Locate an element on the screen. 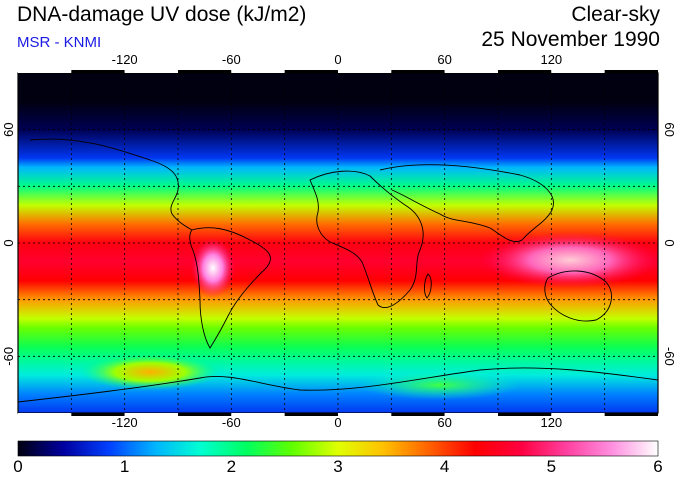 This screenshot has width=678, height=480. colorbar-tick-label: 3 is located at coordinates (338, 466).